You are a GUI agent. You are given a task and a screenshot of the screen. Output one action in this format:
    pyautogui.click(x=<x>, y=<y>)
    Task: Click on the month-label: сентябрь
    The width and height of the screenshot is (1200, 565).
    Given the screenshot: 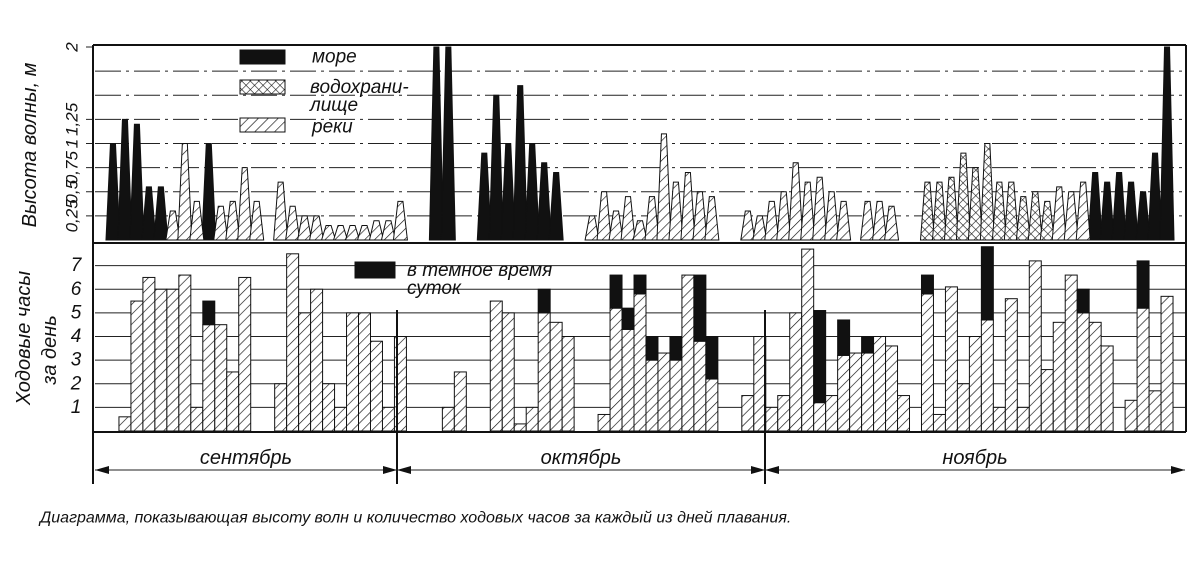 What is the action you would take?
    pyautogui.click(x=246, y=458)
    